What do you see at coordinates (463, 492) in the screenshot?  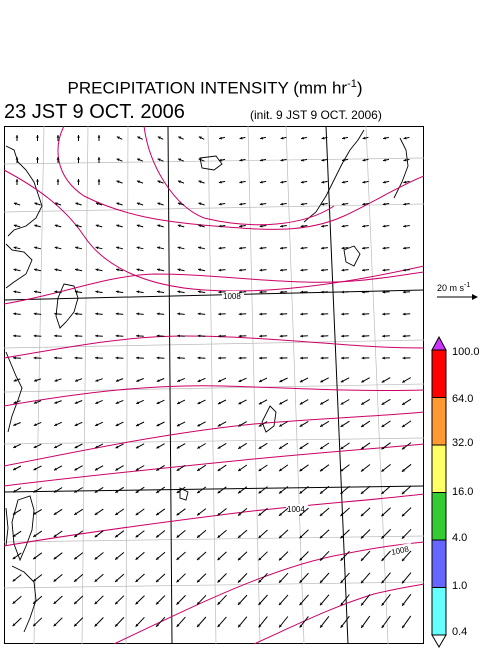 I see `colorbar-label: 16.0` at bounding box center [463, 492].